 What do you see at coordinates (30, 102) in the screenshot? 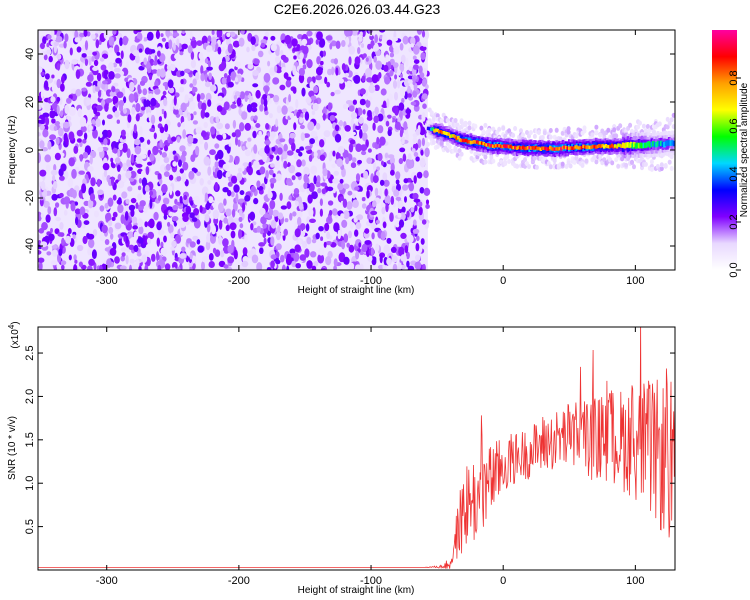
I see `y-tick-label: 20` at bounding box center [30, 102].